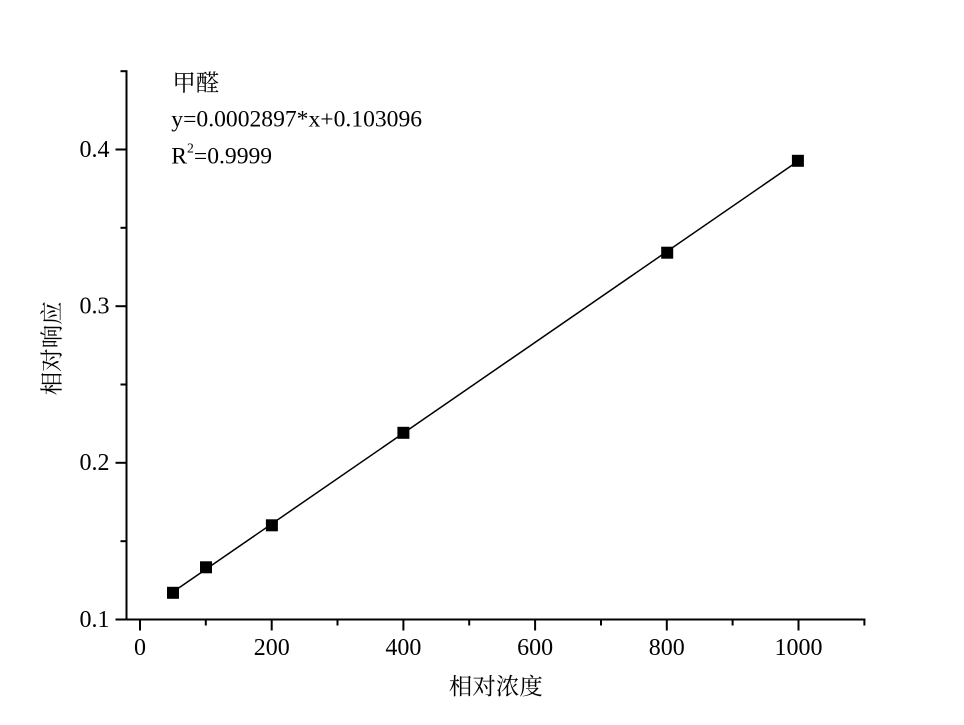 The height and width of the screenshot is (725, 964). Describe the element at coordinates (667, 648) in the screenshot. I see `svg-text: 800` at that location.